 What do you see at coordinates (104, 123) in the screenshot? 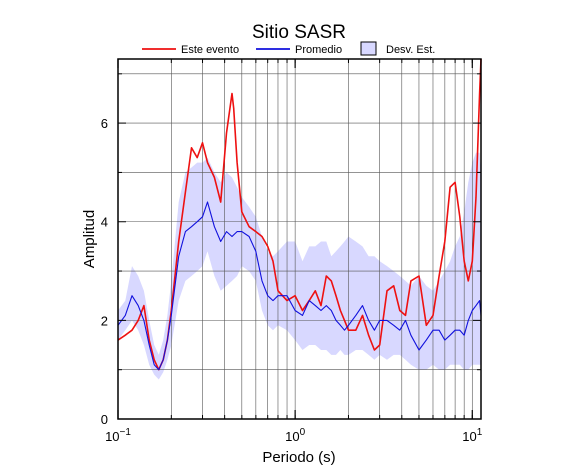
I see `y-tick-label: 6` at bounding box center [104, 123].